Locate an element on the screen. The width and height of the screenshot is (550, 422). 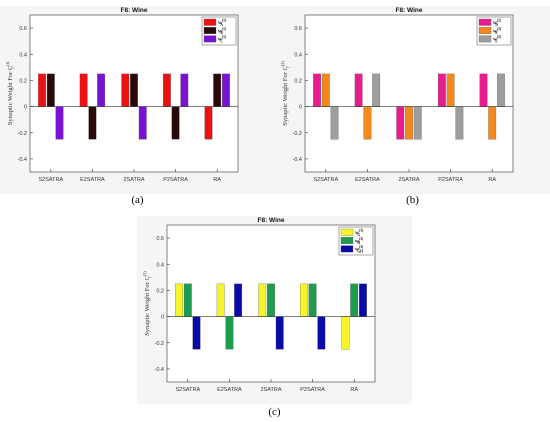
y-axis-label: Synaptic Weight For C(l)r is located at coordinates (10, 93).